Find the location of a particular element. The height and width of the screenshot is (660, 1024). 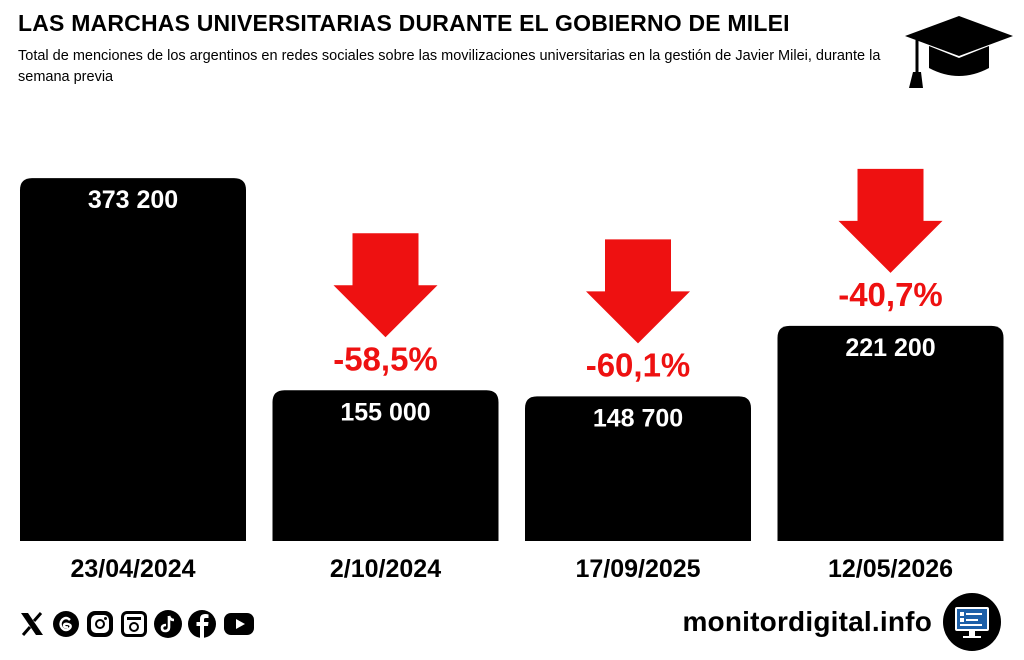

bar-value-label: 155 000 is located at coordinates (385, 412).